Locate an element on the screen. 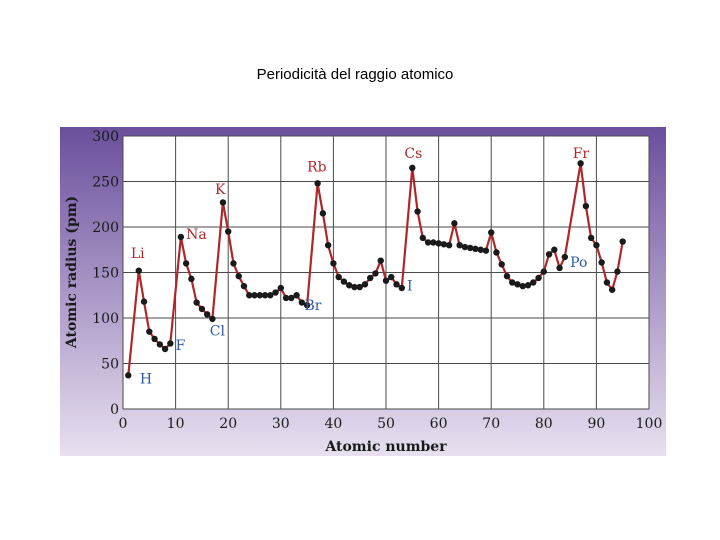 The height and width of the screenshot is (540, 720). x-tick-label: 20 is located at coordinates (228, 424).